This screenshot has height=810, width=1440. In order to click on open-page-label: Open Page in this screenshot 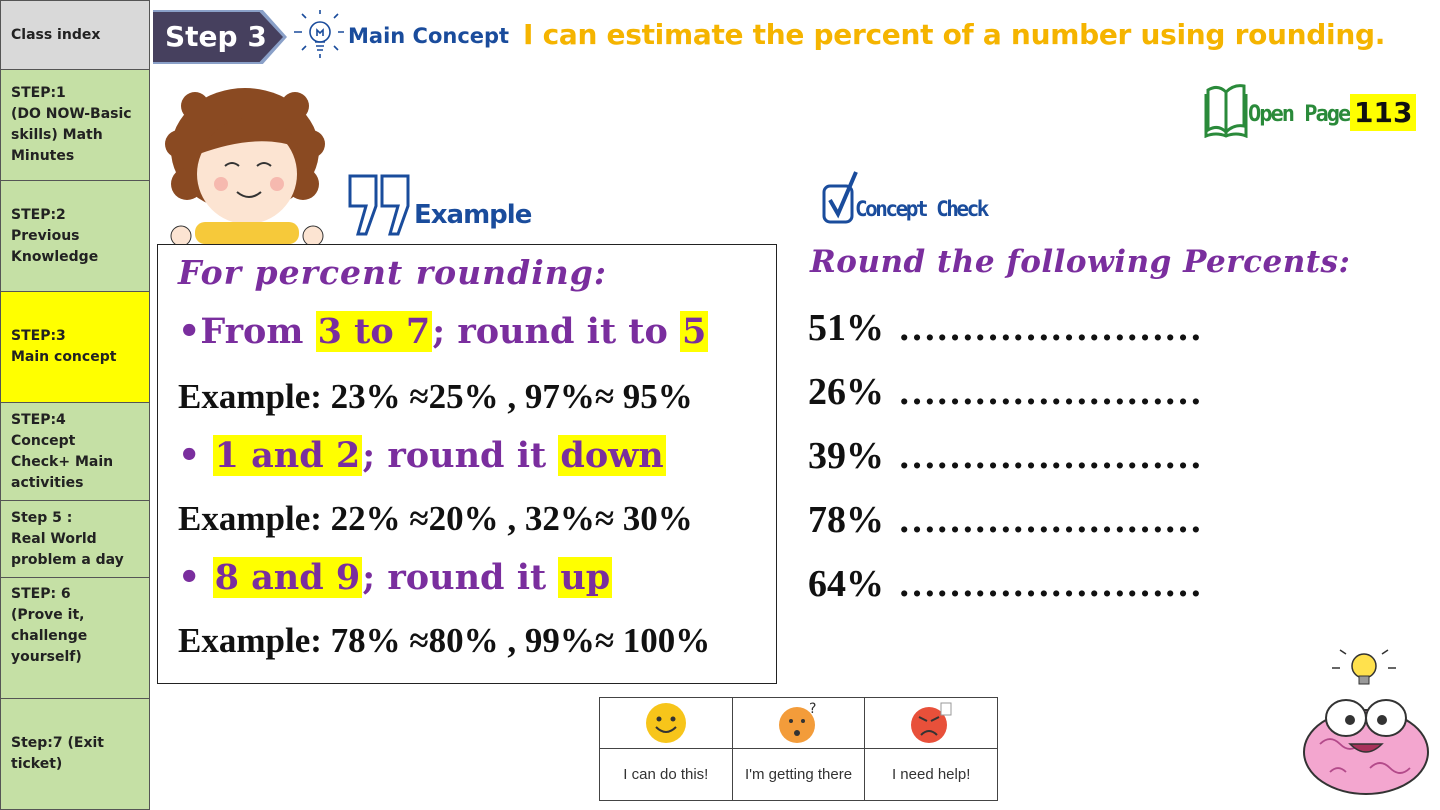, I will do `click(1299, 114)`.